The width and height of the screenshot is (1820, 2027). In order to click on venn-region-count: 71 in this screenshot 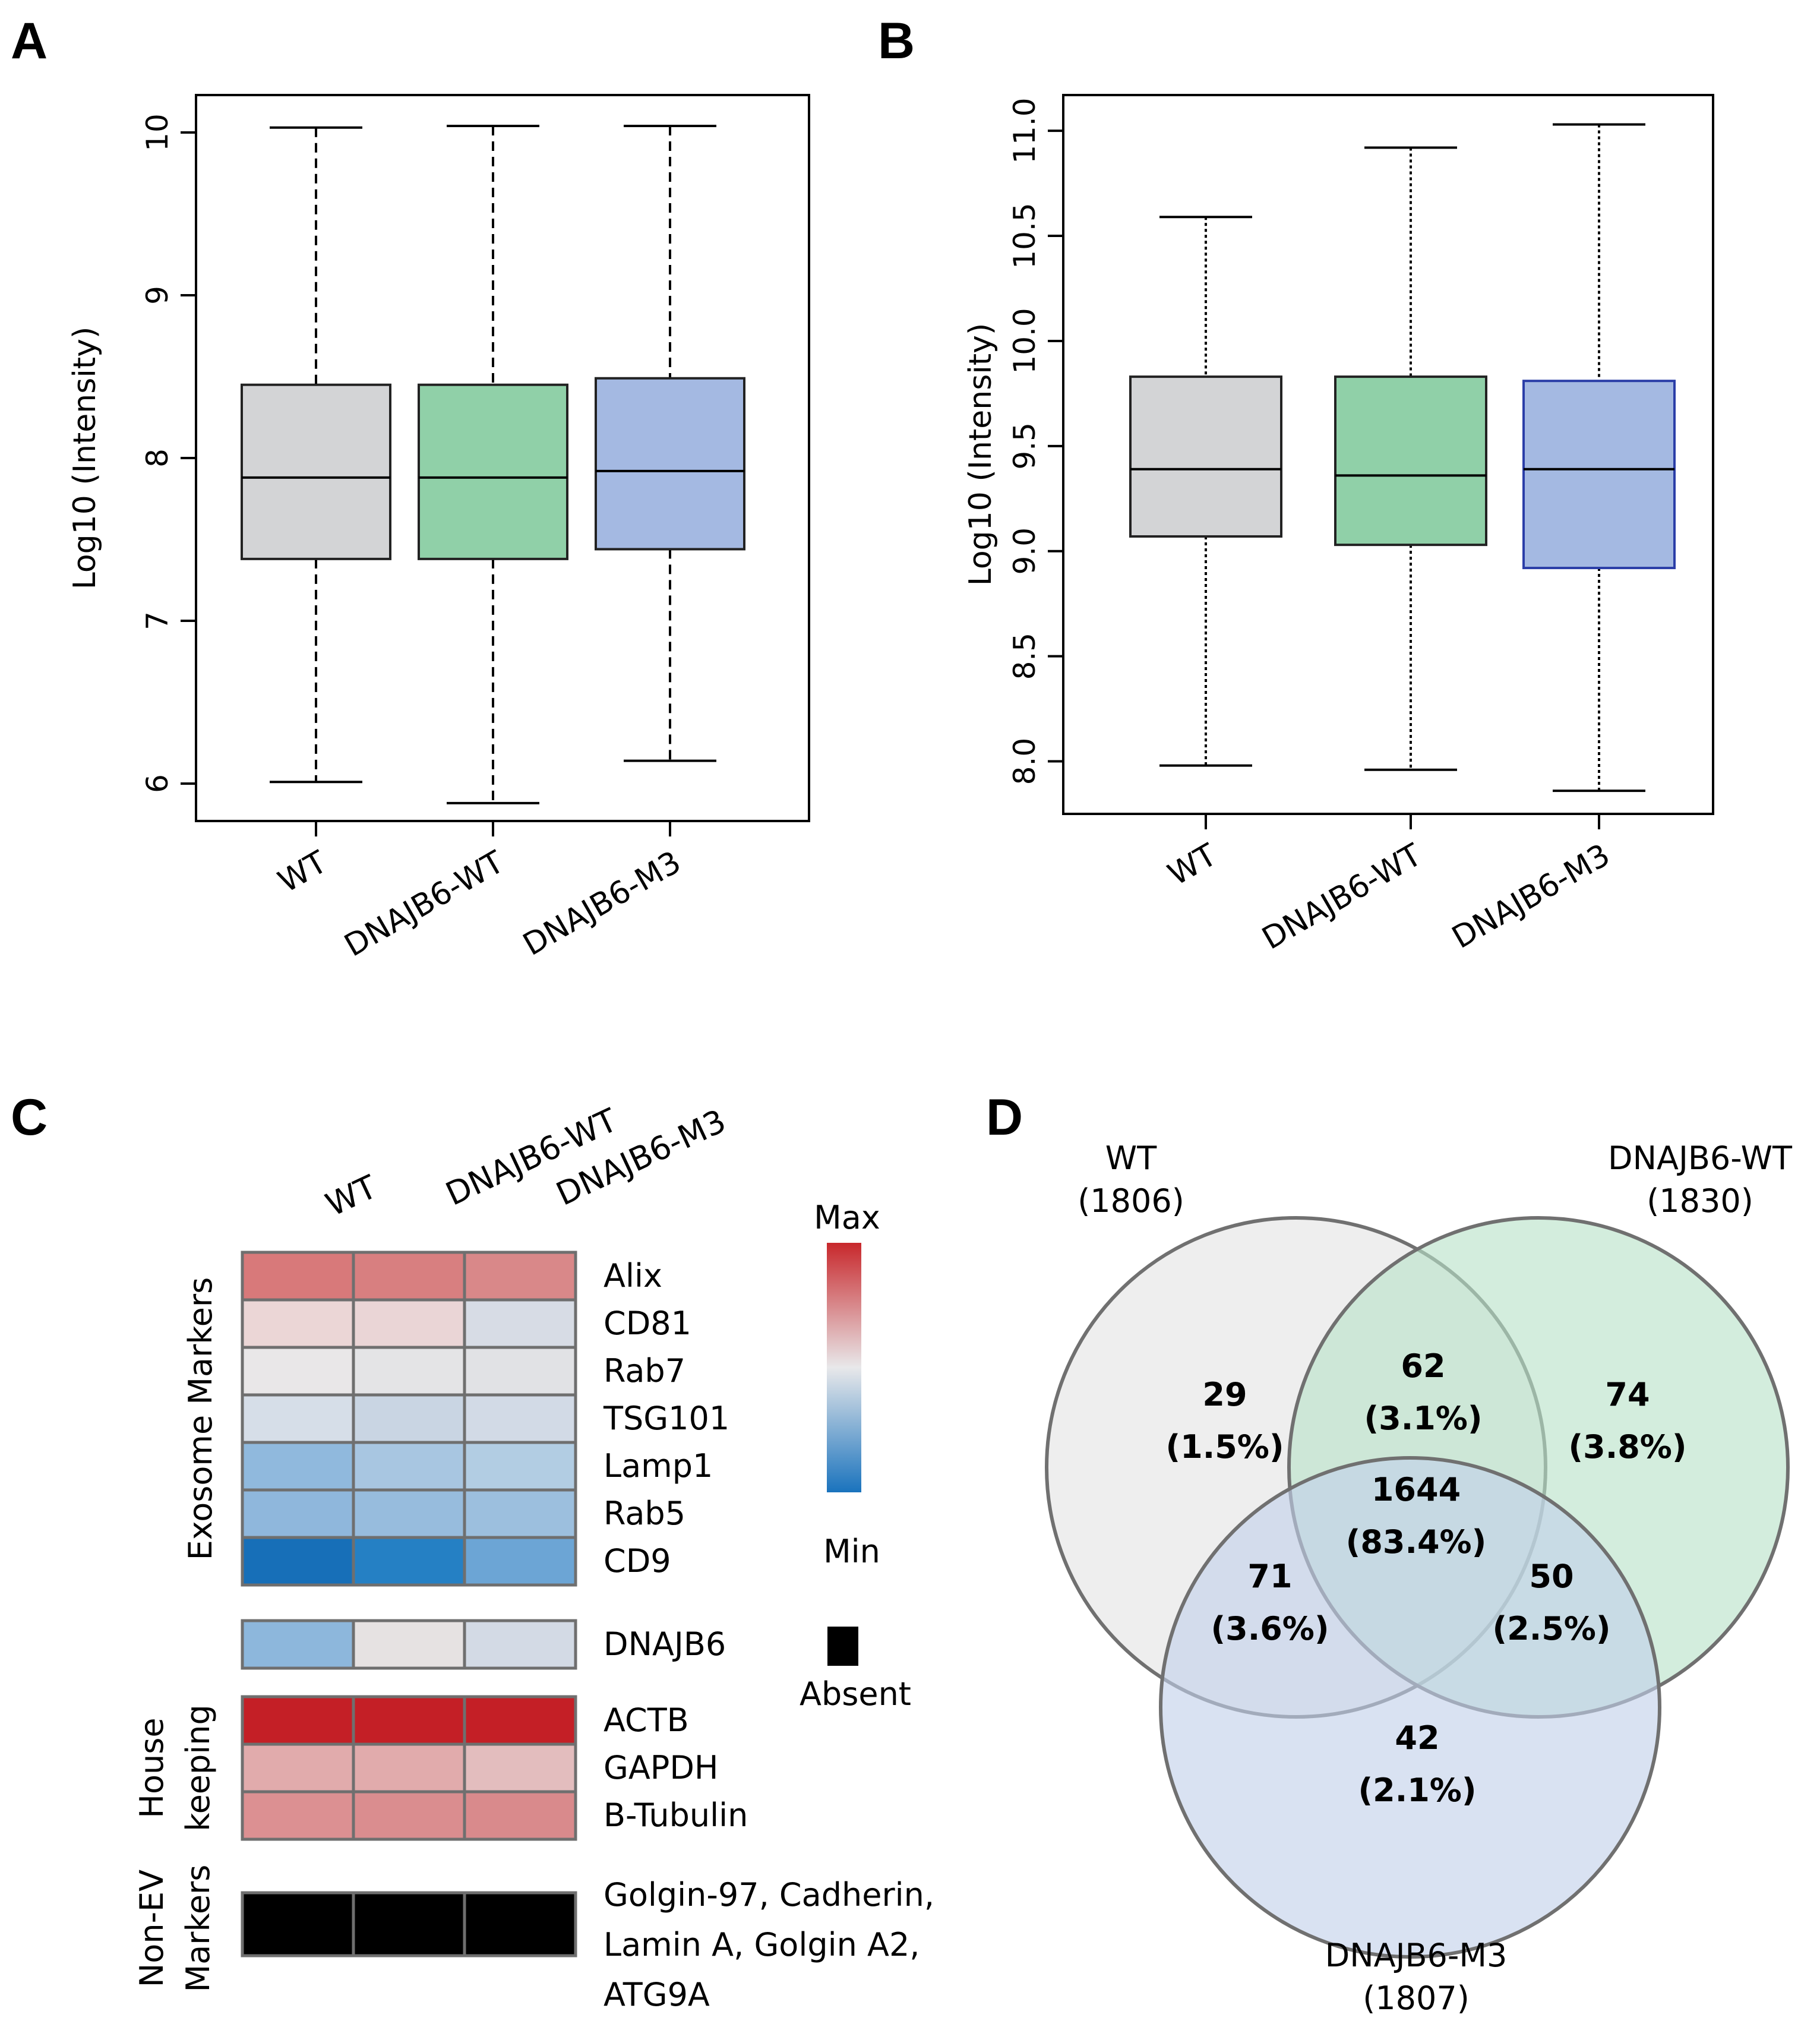, I will do `click(1269, 1576)`.